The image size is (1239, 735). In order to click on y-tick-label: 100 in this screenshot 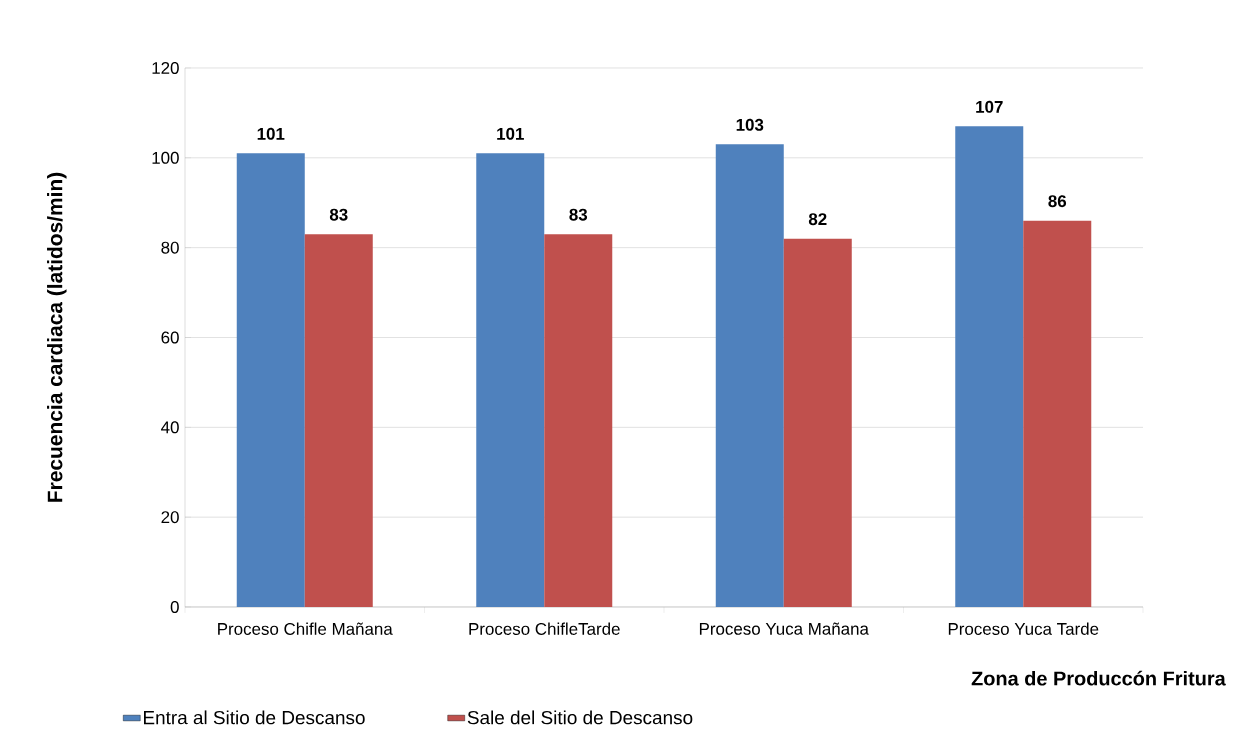, I will do `click(165, 157)`.